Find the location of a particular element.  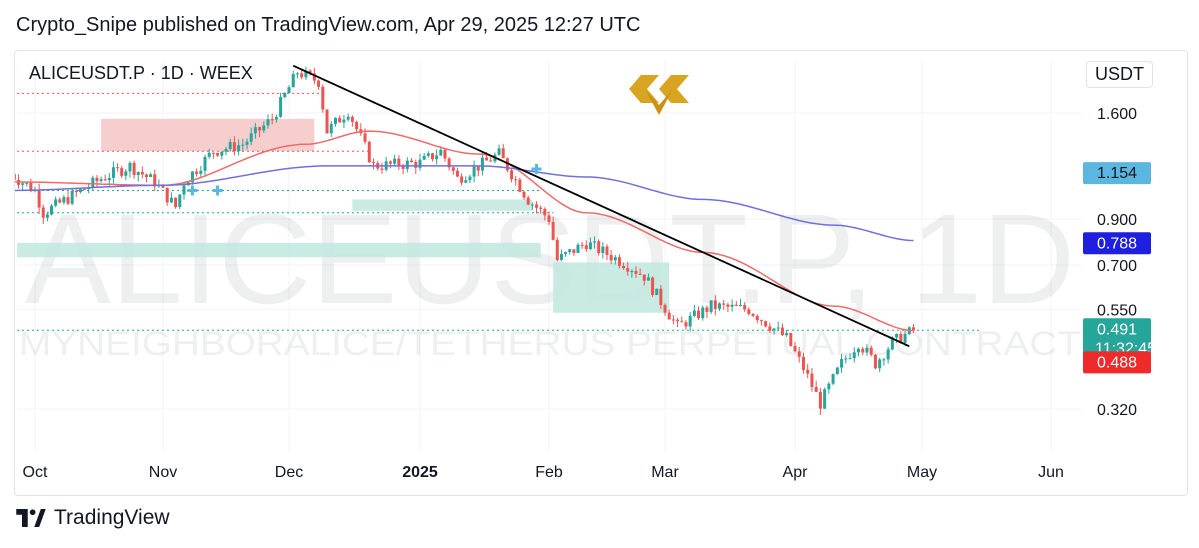

tradingview-logo-icon is located at coordinates (31, 518).